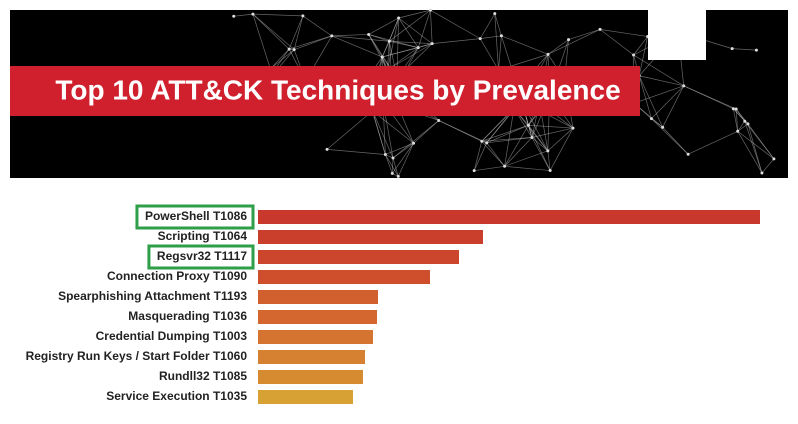  I want to click on category-label: Service Execution T1035, so click(176, 396).